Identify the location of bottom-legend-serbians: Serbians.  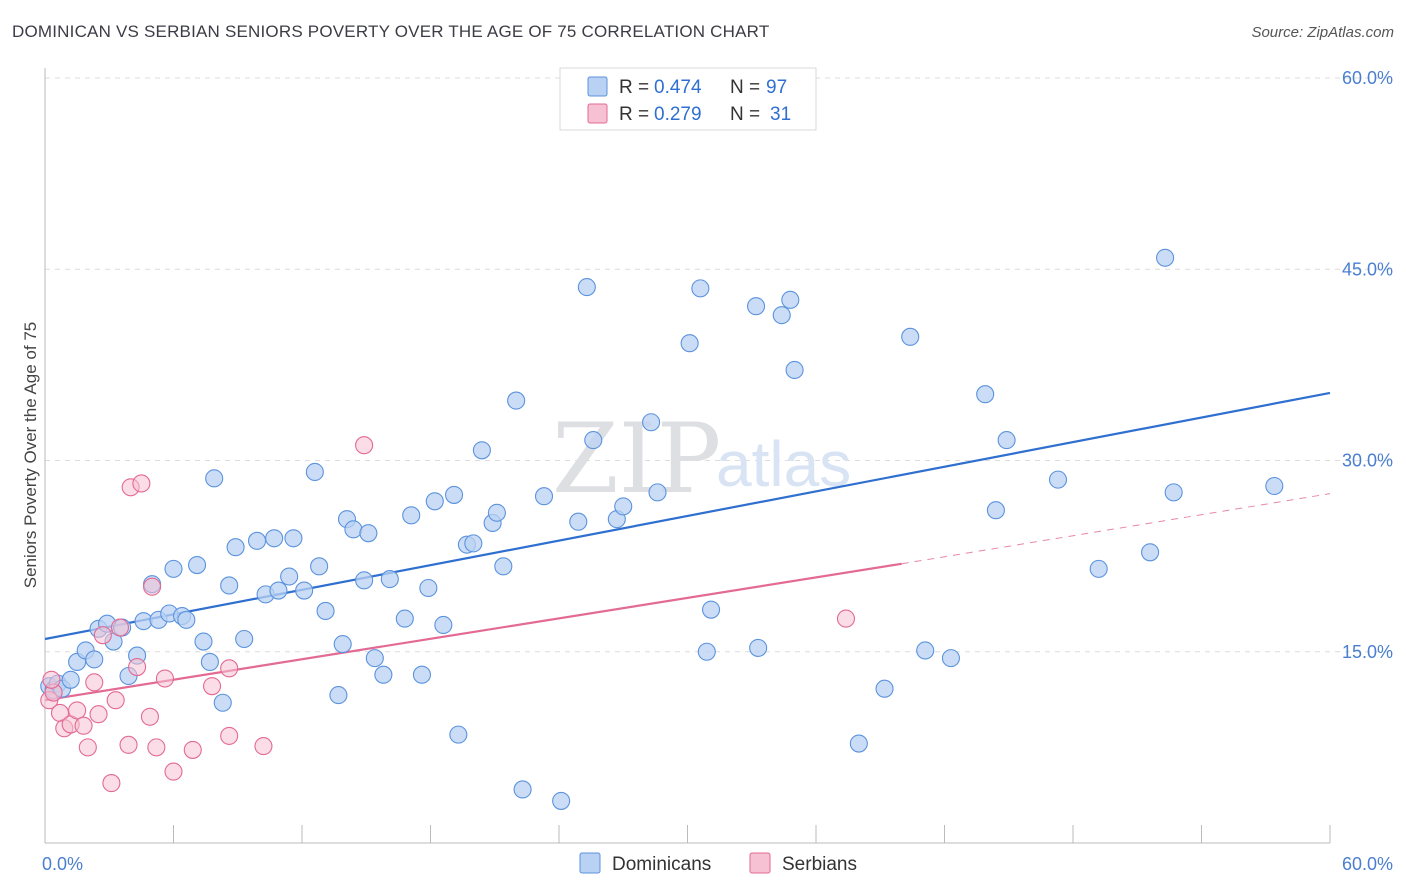
(819, 864).